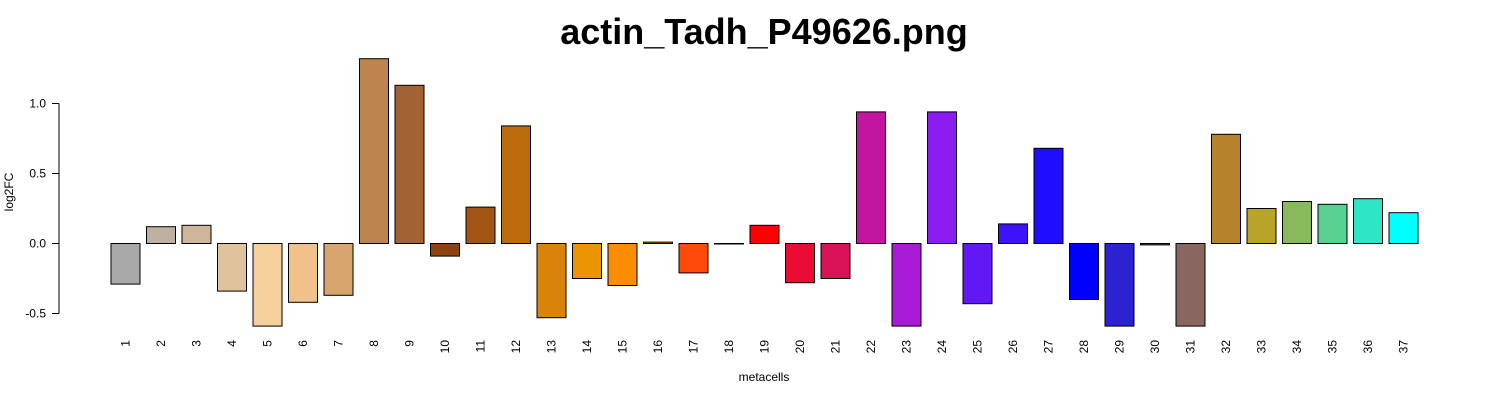 The height and width of the screenshot is (400, 1500). Describe the element at coordinates (516, 347) in the screenshot. I see `x-tick-label: 12` at that location.